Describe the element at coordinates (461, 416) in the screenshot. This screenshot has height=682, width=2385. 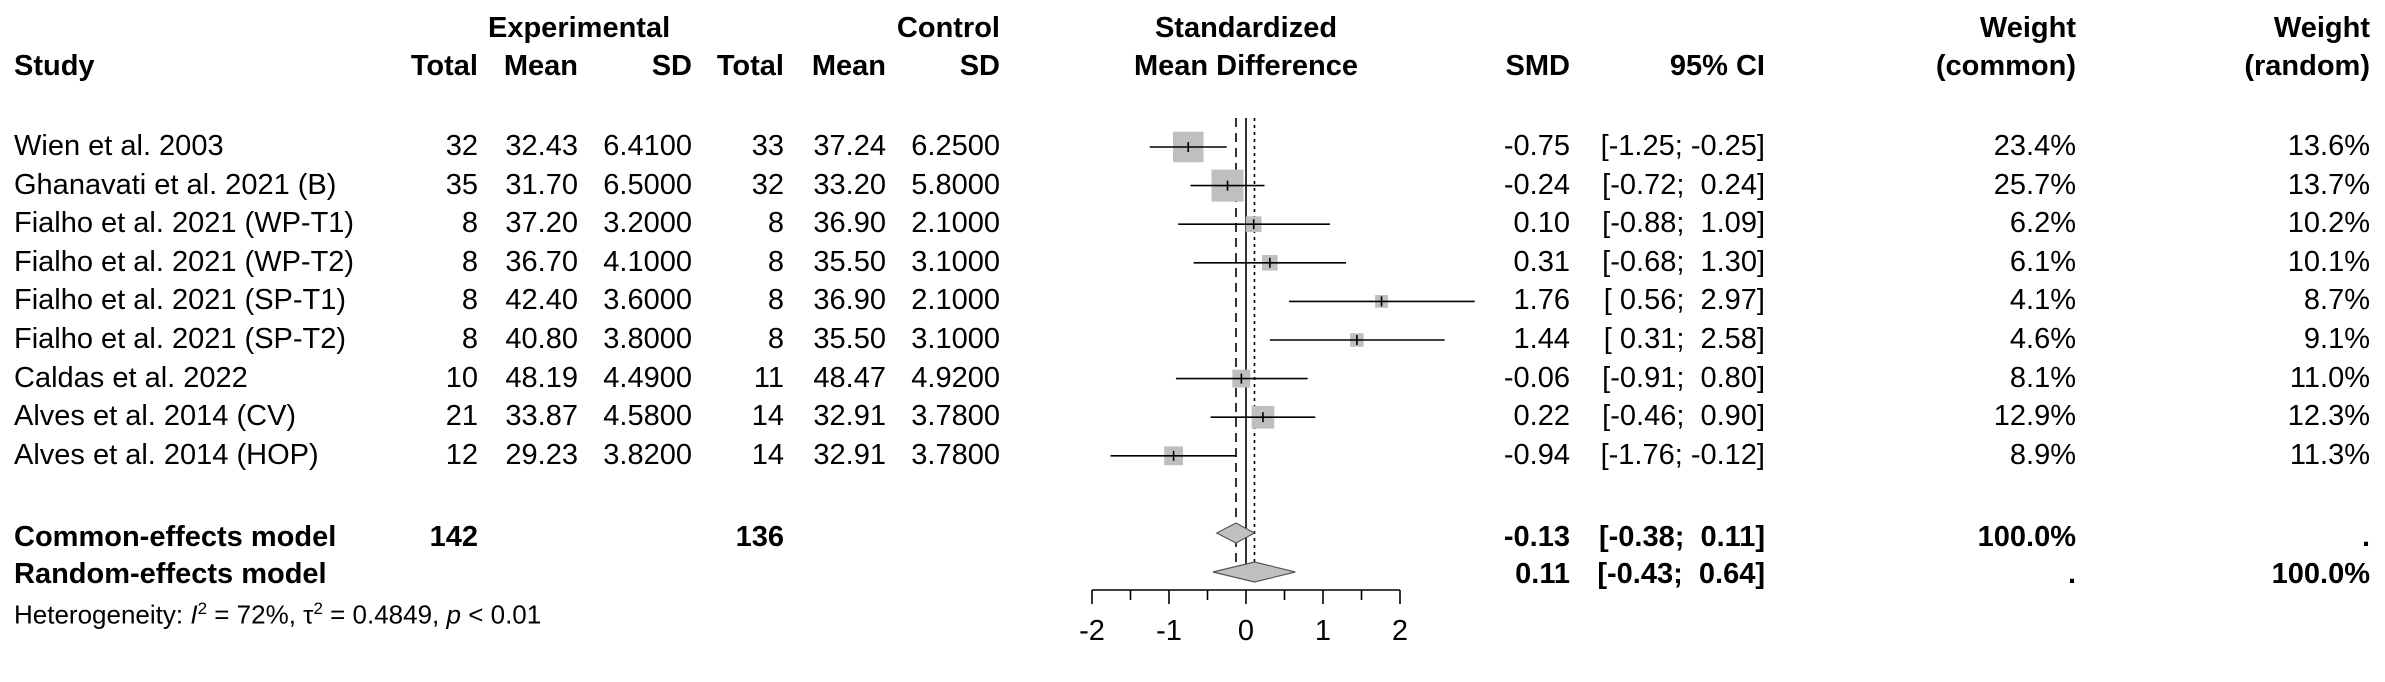
I see `row-8-total-e: 21` at that location.